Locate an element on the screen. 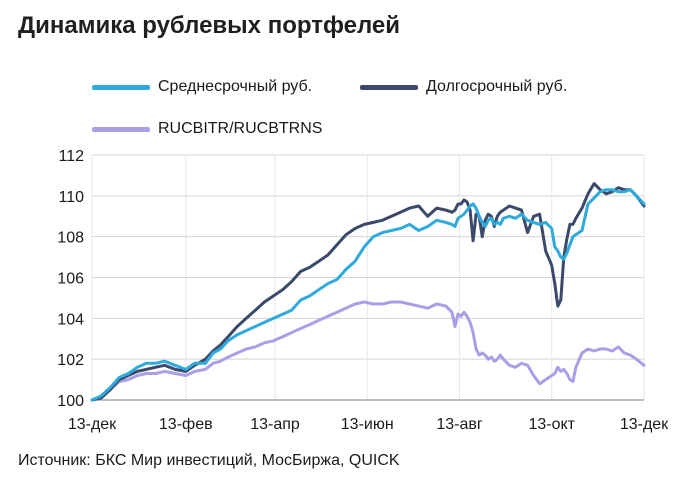 The height and width of the screenshot is (494, 700). legend-item-medium: Среднесрочный руб. is located at coordinates (202, 87).